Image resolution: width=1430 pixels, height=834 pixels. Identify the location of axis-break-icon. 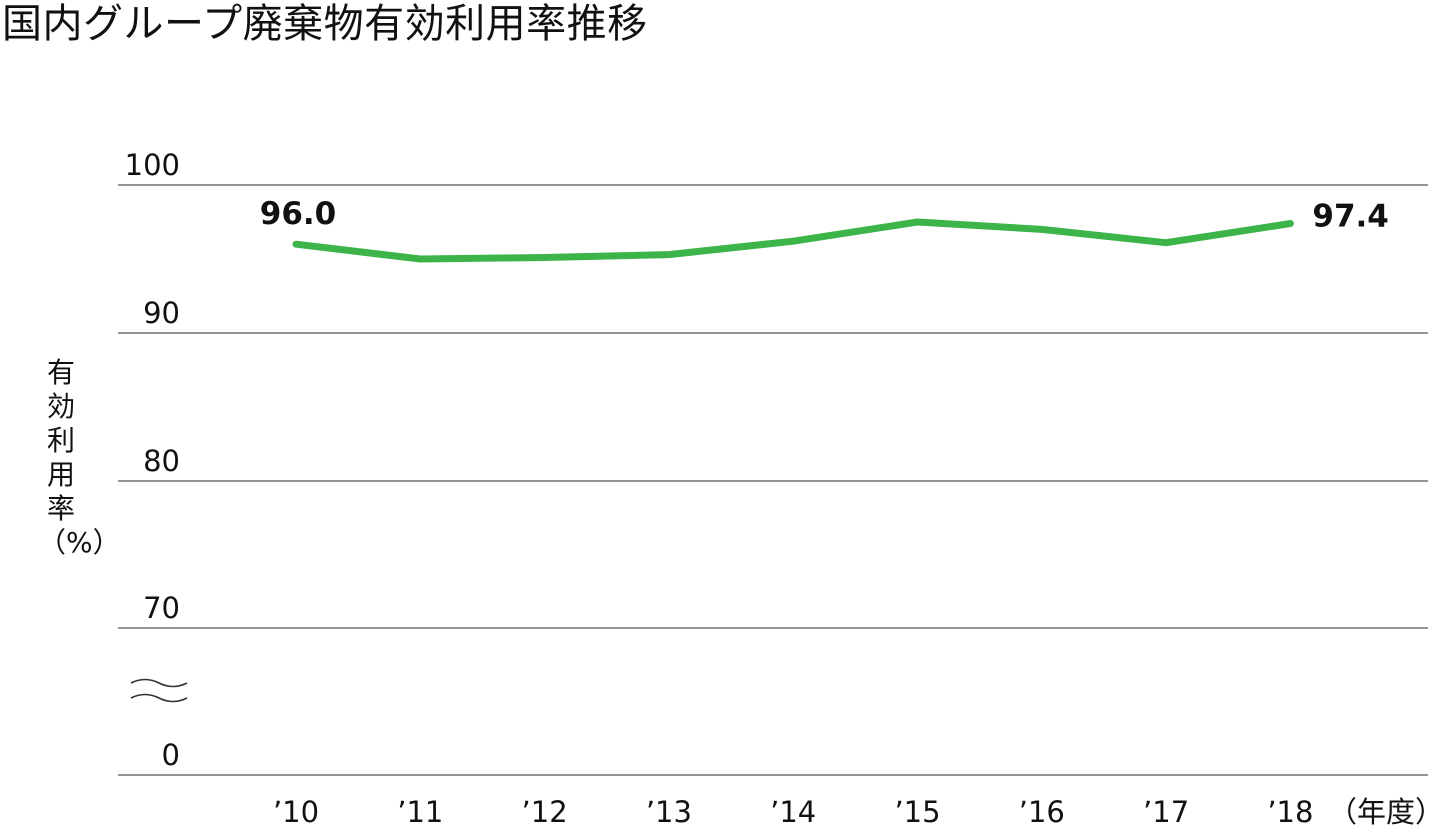
(159, 690).